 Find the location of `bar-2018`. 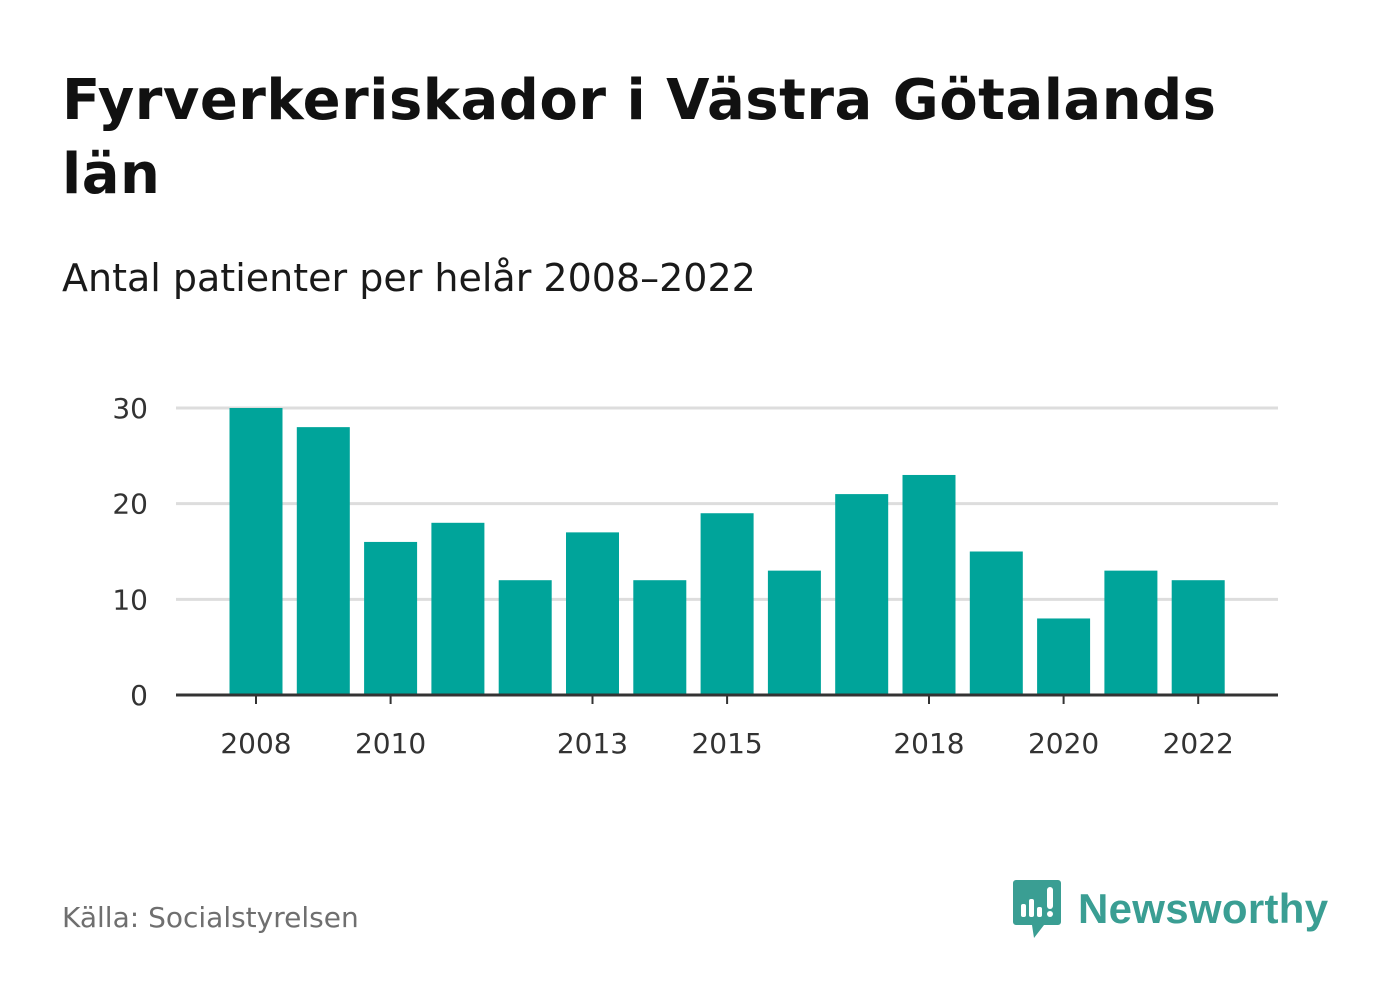

bar-2018 is located at coordinates (929, 584).